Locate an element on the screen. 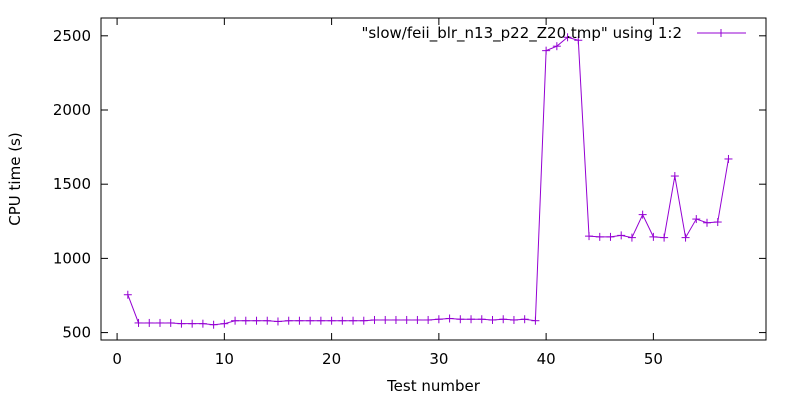  y-tick-label: 1000 is located at coordinates (72, 258).